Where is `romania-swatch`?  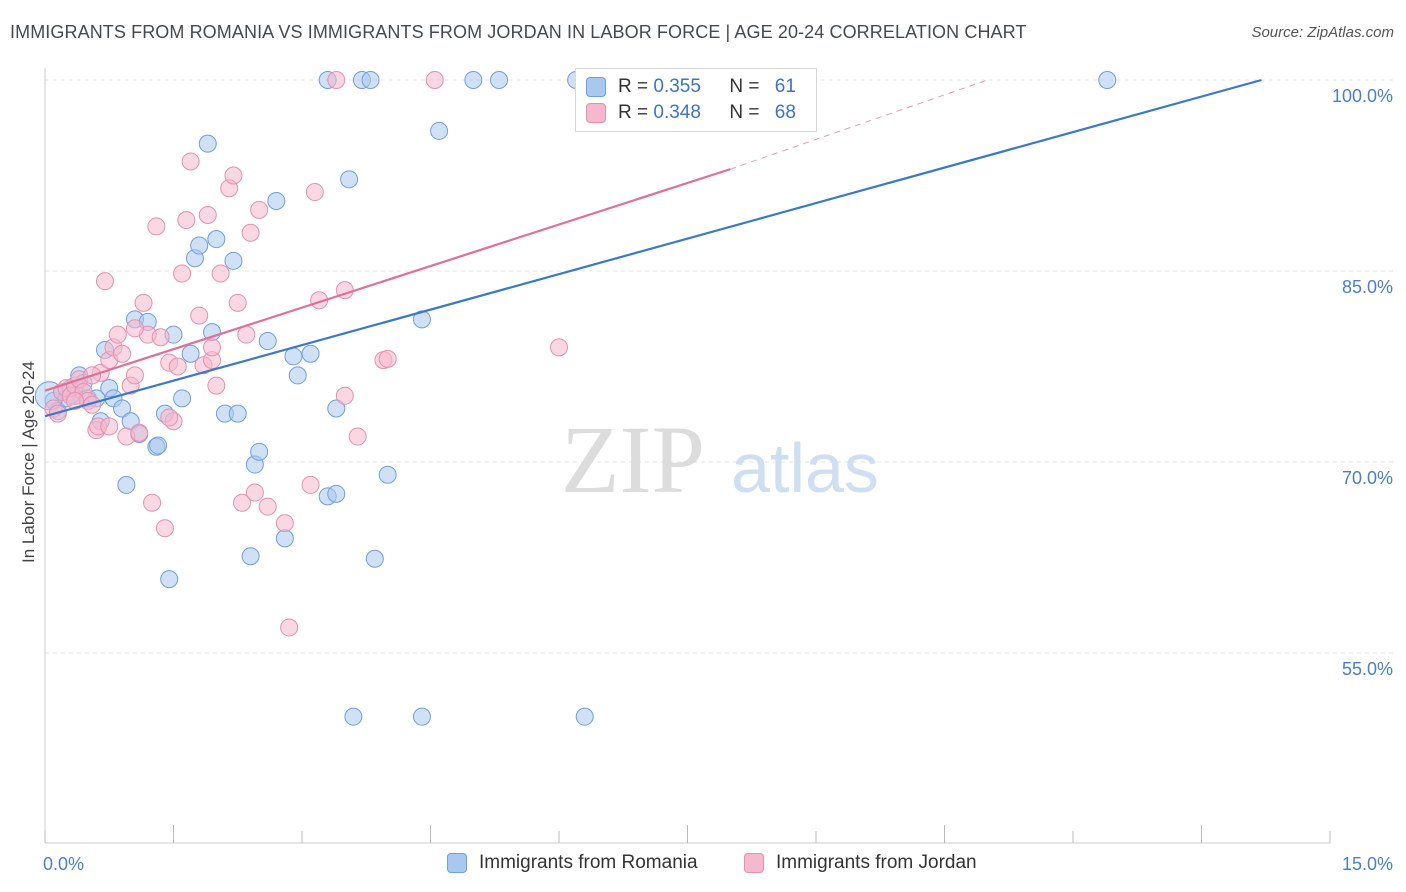 romania-swatch is located at coordinates (596, 87).